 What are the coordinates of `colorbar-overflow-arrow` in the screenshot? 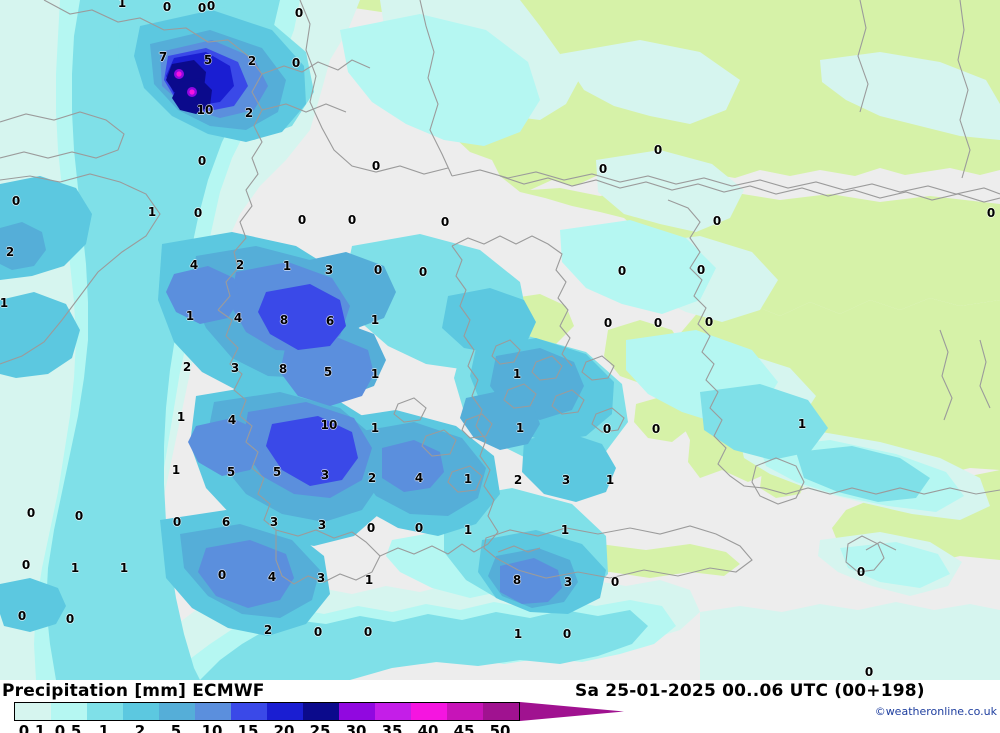 It's located at (572, 711).